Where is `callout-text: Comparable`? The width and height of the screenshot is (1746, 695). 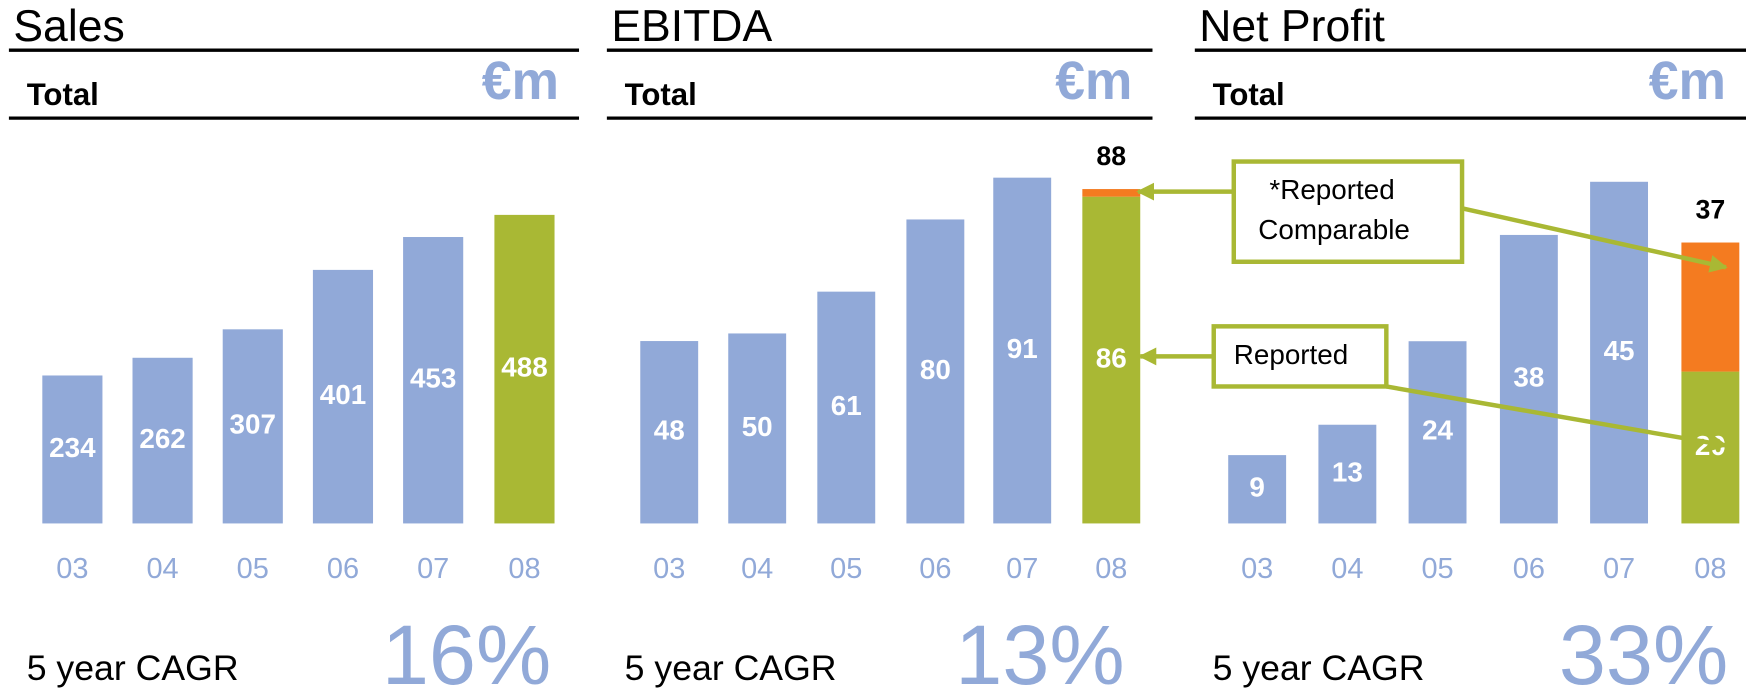 callout-text: Comparable is located at coordinates (1334, 229).